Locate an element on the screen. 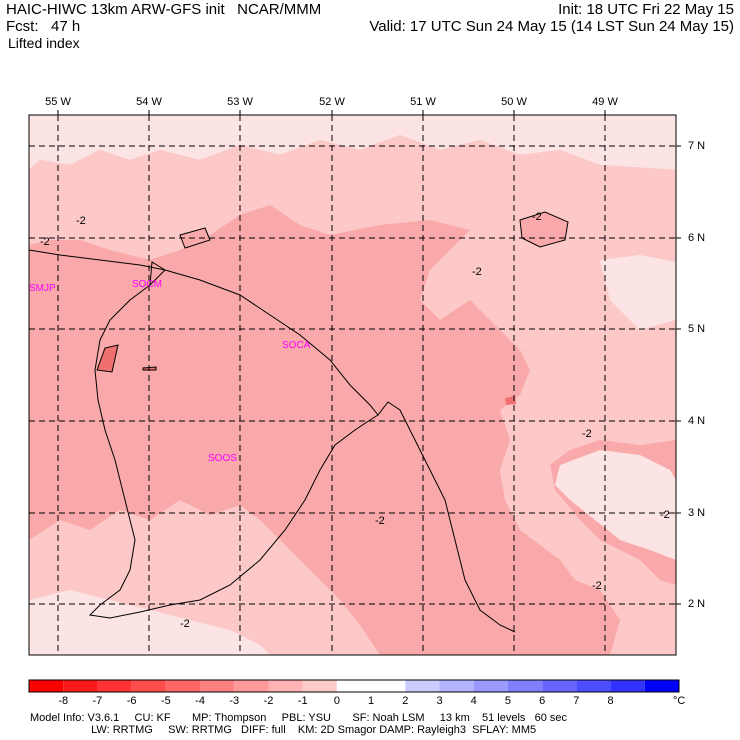  colorbar-label: -1 is located at coordinates (302, 701).